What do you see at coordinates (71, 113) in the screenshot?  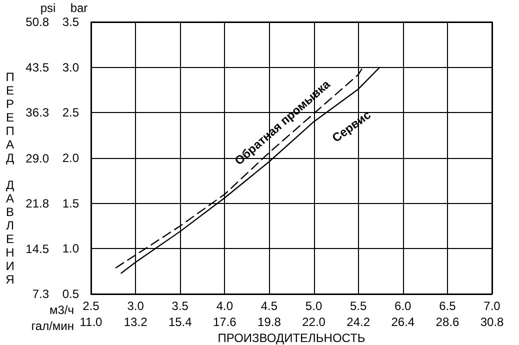 I see `y-tick-label: 2.5` at bounding box center [71, 113].